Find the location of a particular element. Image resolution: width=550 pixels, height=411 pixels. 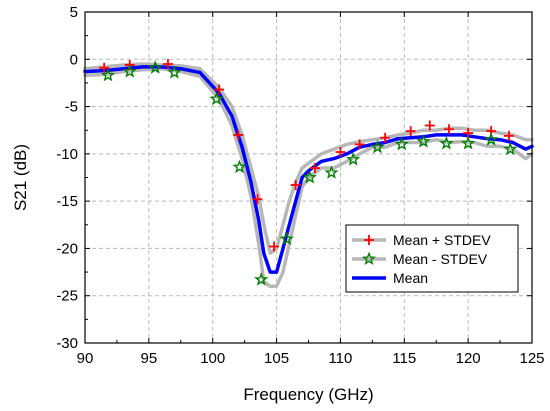

x-tick-label: 90 is located at coordinates (85, 358).